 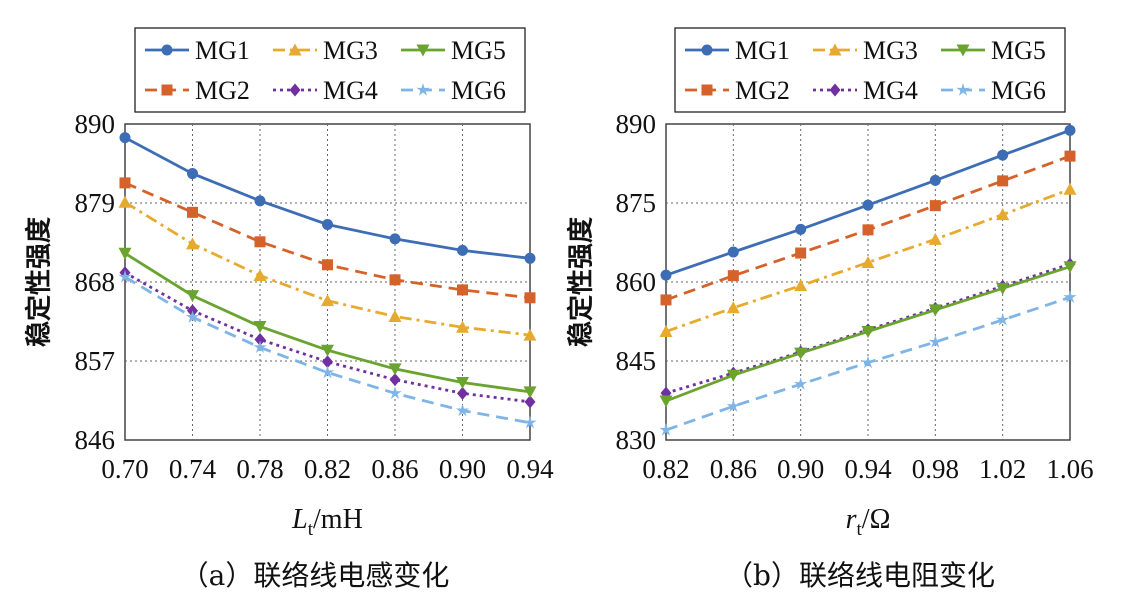 What do you see at coordinates (327, 323) in the screenshot?
I see `series-mg5` at bounding box center [327, 323].